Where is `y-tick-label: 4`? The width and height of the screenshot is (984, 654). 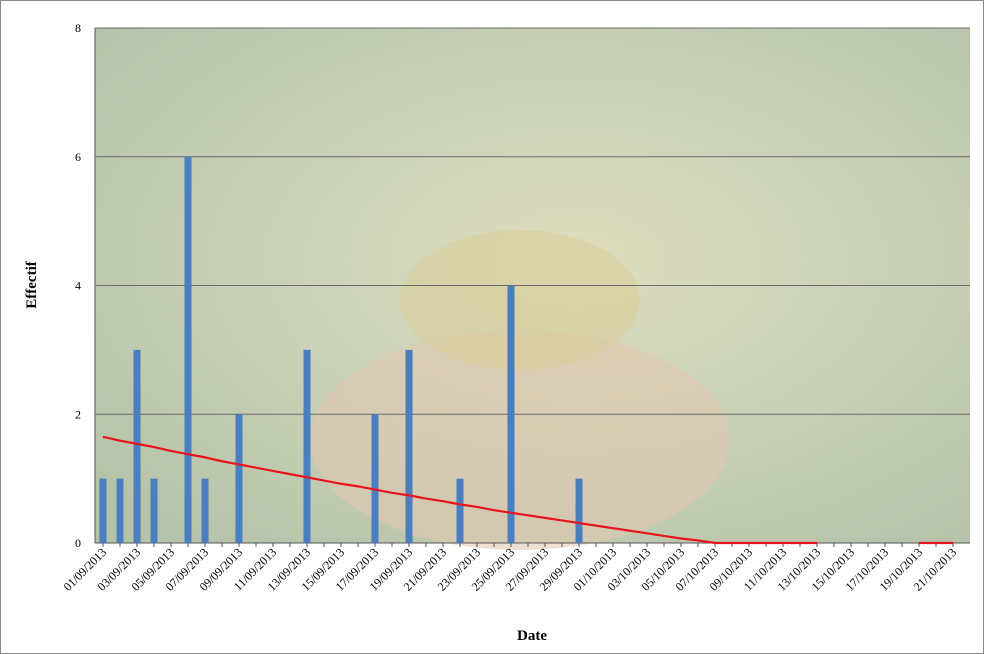 y-tick-label: 4 is located at coordinates (78, 286).